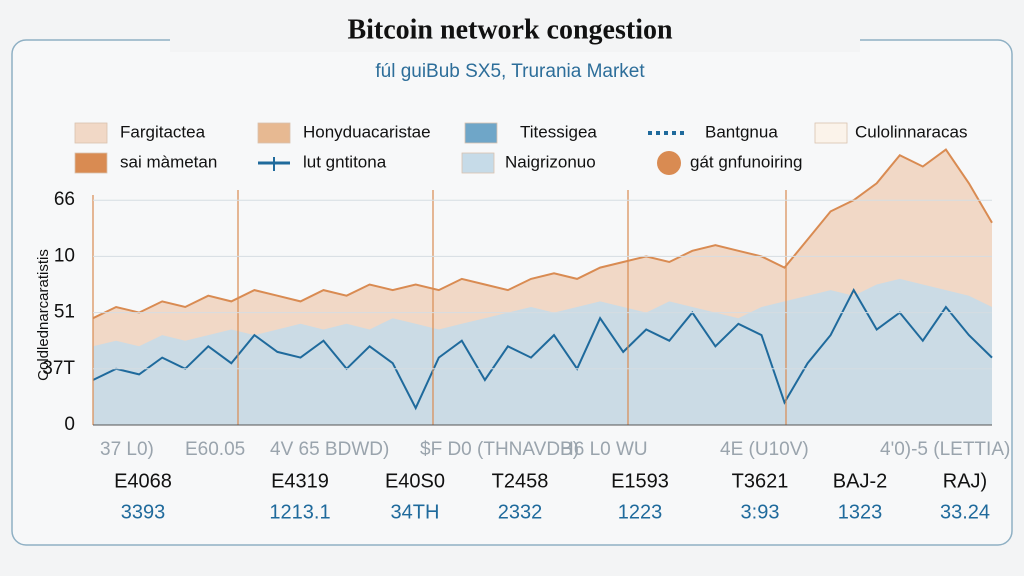 The width and height of the screenshot is (1024, 576). Describe the element at coordinates (127, 449) in the screenshot. I see `x-tick-label: 37 L0)` at that location.